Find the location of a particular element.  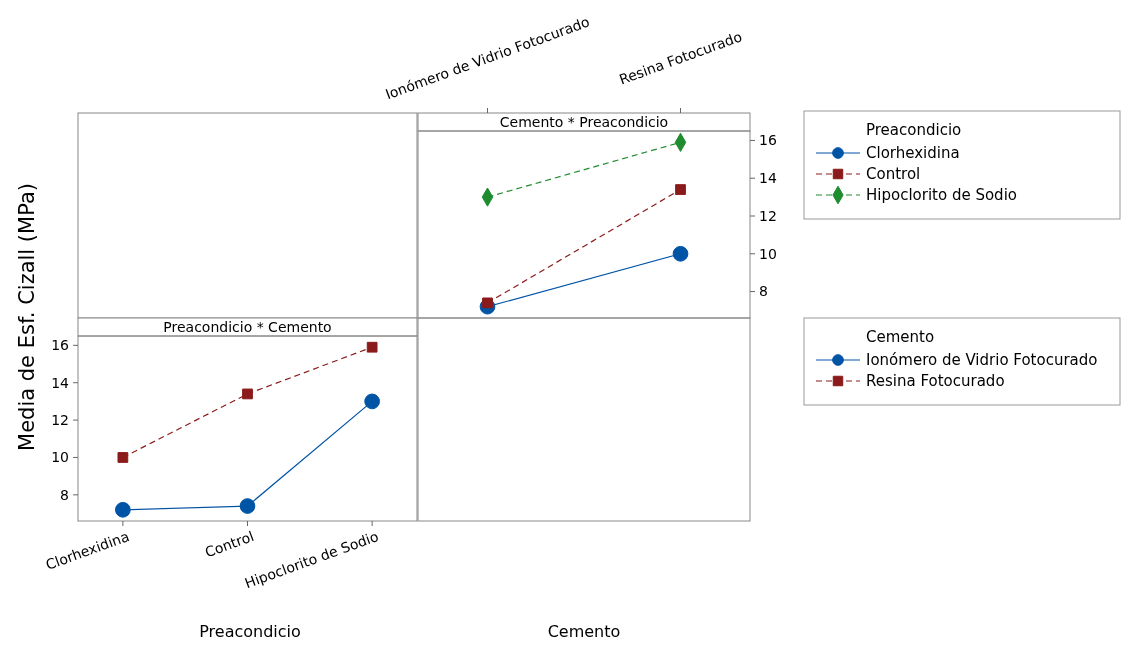

x-axis-title: Preacondicio is located at coordinates (250, 631).